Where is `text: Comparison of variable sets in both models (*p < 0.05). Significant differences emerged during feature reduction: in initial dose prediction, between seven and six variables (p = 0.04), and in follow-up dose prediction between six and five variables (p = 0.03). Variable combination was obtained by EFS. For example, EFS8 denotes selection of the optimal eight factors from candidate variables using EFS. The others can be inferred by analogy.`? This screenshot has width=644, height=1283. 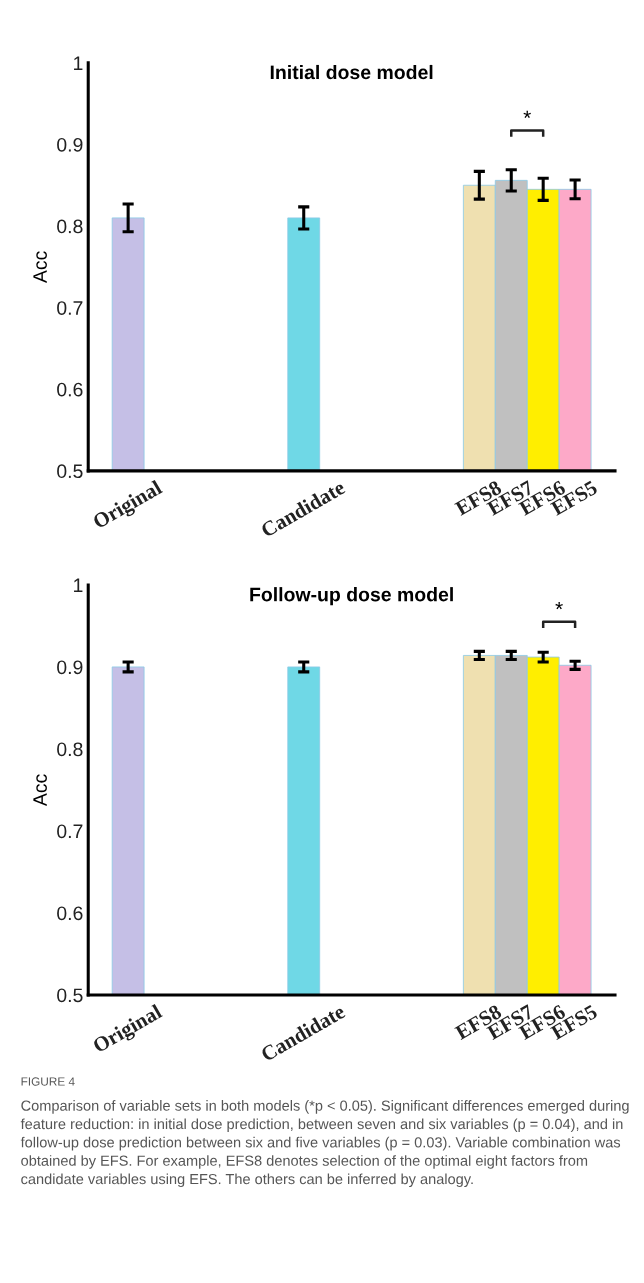
text: Comparison of variable sets in both models (*p < 0.05). Significant differences emerged during feature reduction: in initial dose prediction, between seven and six variables (p = 0.04), and in follow-up dose prediction between six and five variables (p = 0.03). Variable combination was obtained by EFS. For example, EFS8 denotes selection of the optimal eight factors from candidate variables using EFS. The others can be inferred by analogy. is located at coordinates (324, 1144).